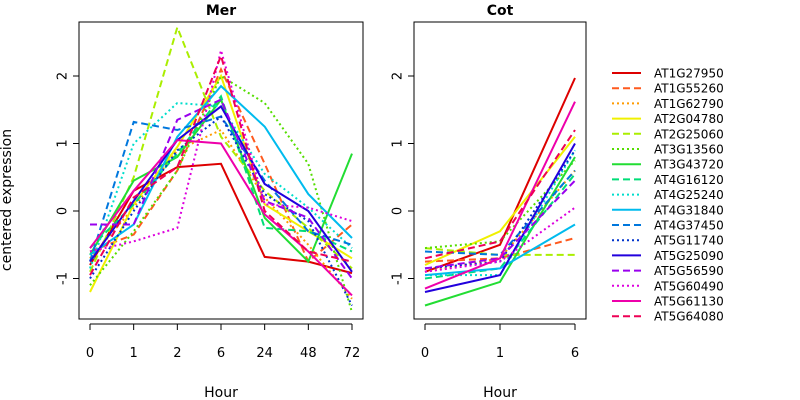 Image resolution: width=800 pixels, height=400 pixels. Describe the element at coordinates (63, 211) in the screenshot. I see `mer-y-tick-label: 0` at that location.